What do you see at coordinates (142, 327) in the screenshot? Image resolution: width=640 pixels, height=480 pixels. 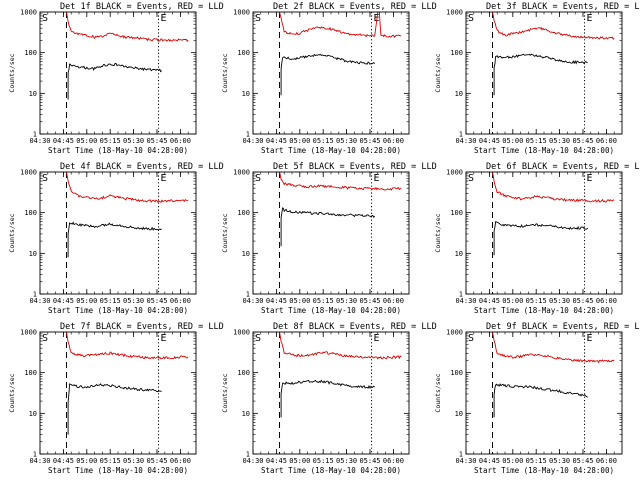 I see `chart-title: Det 7f BLACK = Events, RED = LLD` at bounding box center [142, 327].